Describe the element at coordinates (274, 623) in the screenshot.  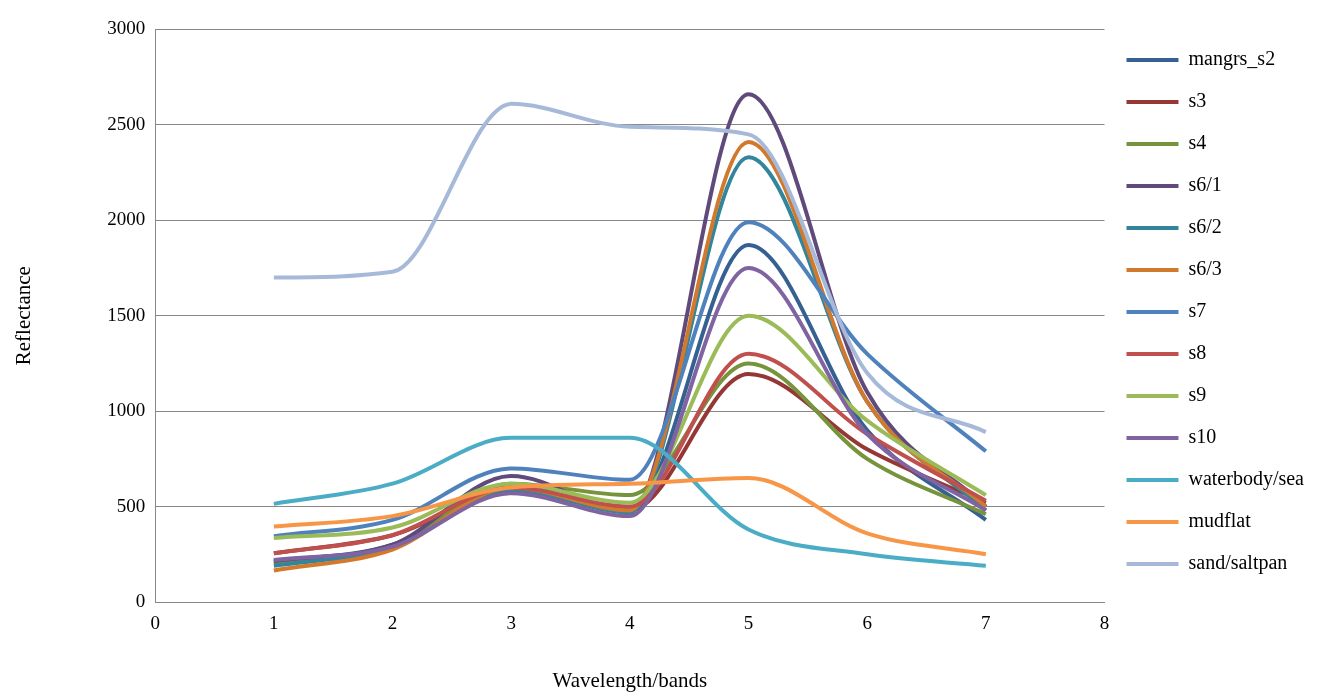
I see `x-tick-label: 1` at that location.